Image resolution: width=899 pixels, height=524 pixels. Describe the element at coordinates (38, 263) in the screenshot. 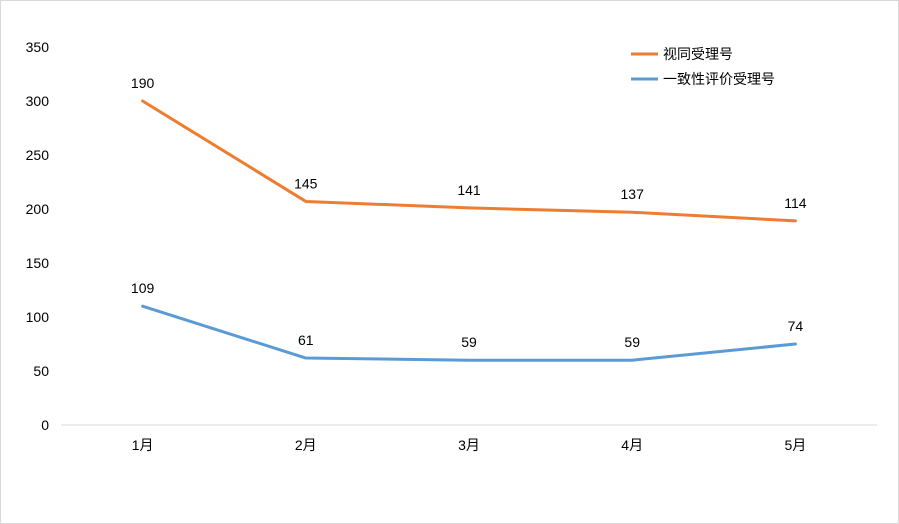

I see `y-tick-label: 150` at that location.